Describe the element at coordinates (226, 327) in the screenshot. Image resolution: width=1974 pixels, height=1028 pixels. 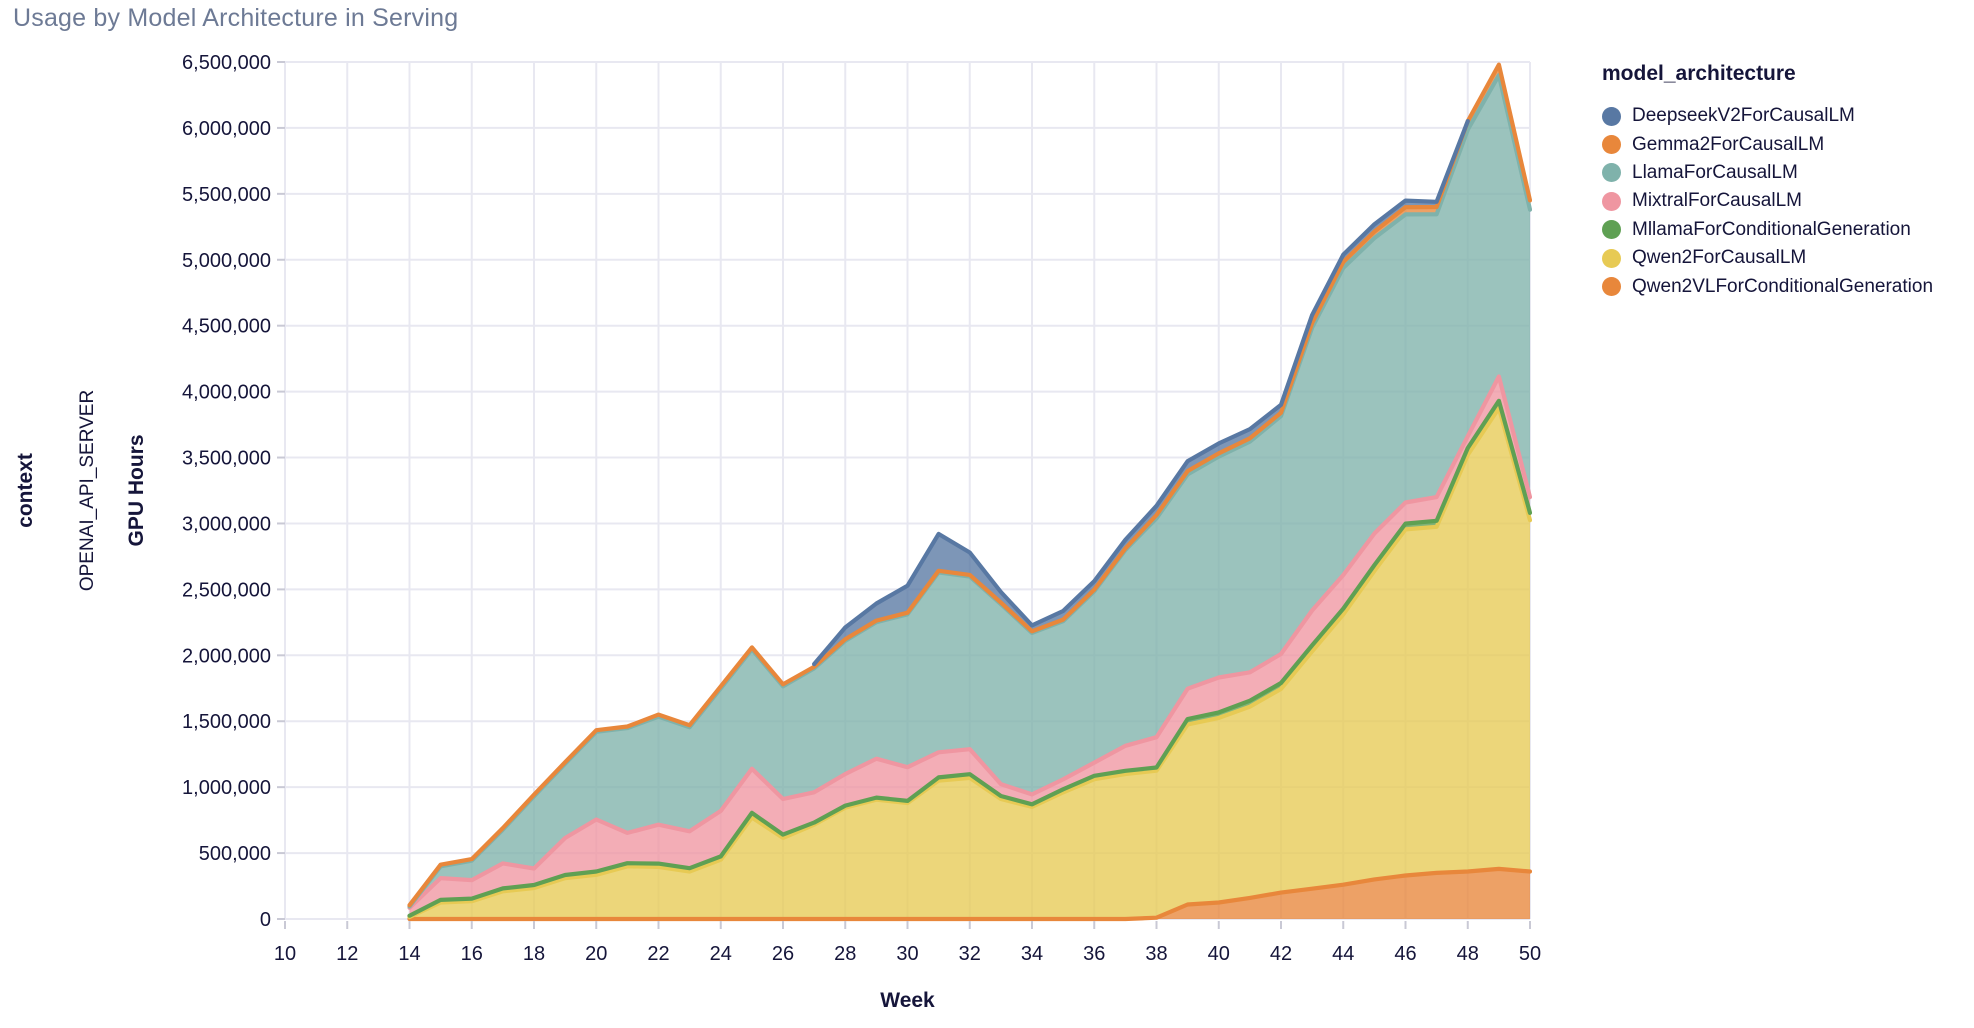
I see `y-tick-label: 4,500,000` at that location.